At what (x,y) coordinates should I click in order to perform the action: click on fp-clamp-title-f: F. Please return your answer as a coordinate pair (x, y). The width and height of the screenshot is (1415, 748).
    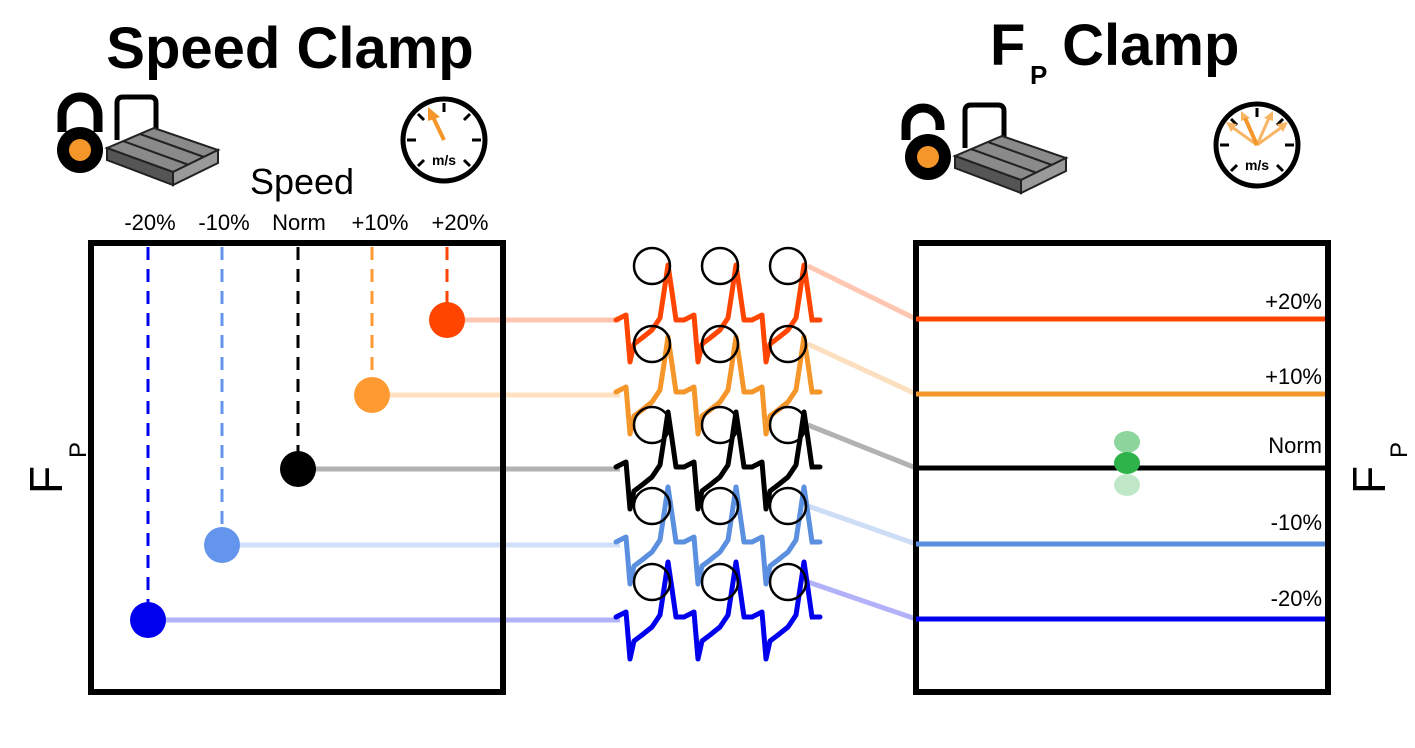
    Looking at the image, I should click on (1007, 45).